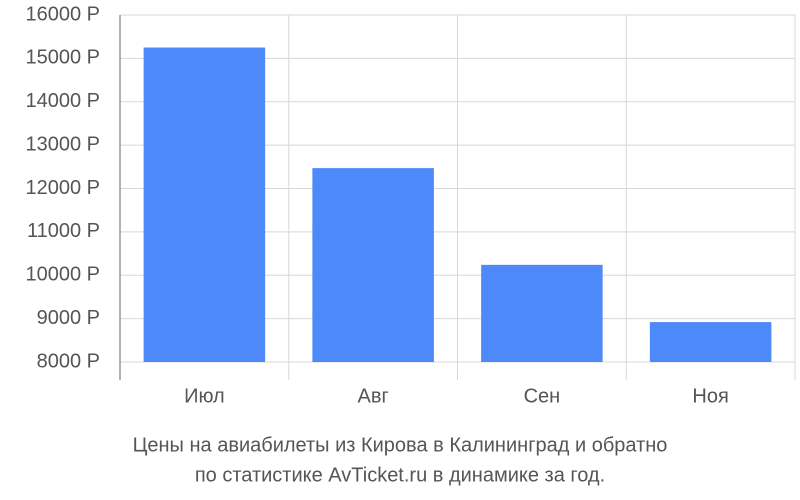 This screenshot has width=800, height=500. What do you see at coordinates (204, 396) in the screenshot?
I see `x-tick-label: Июл` at bounding box center [204, 396].